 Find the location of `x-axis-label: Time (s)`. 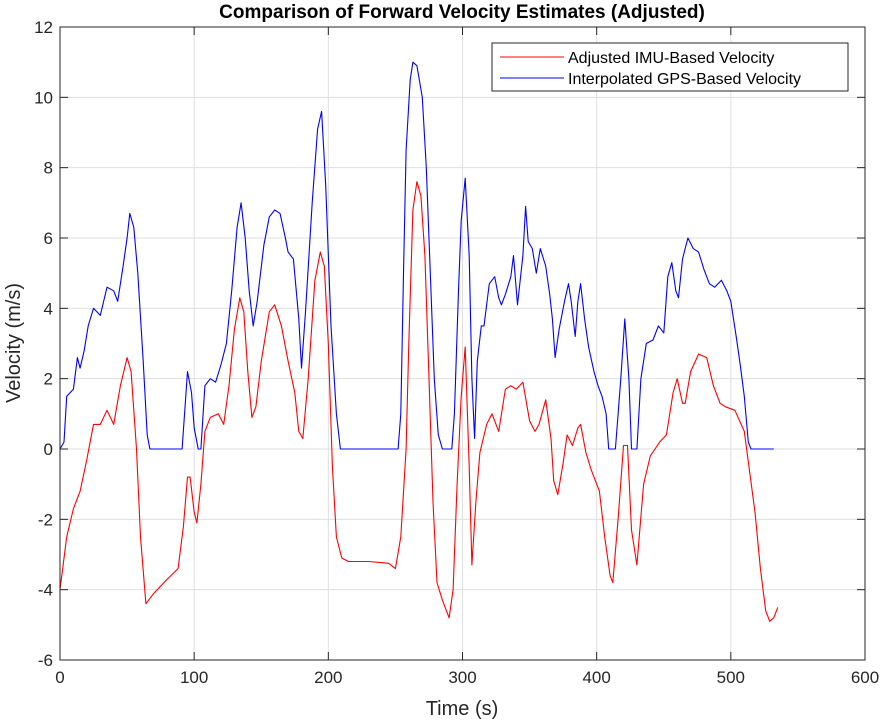

x-axis-label: Time (s) is located at coordinates (462, 709).